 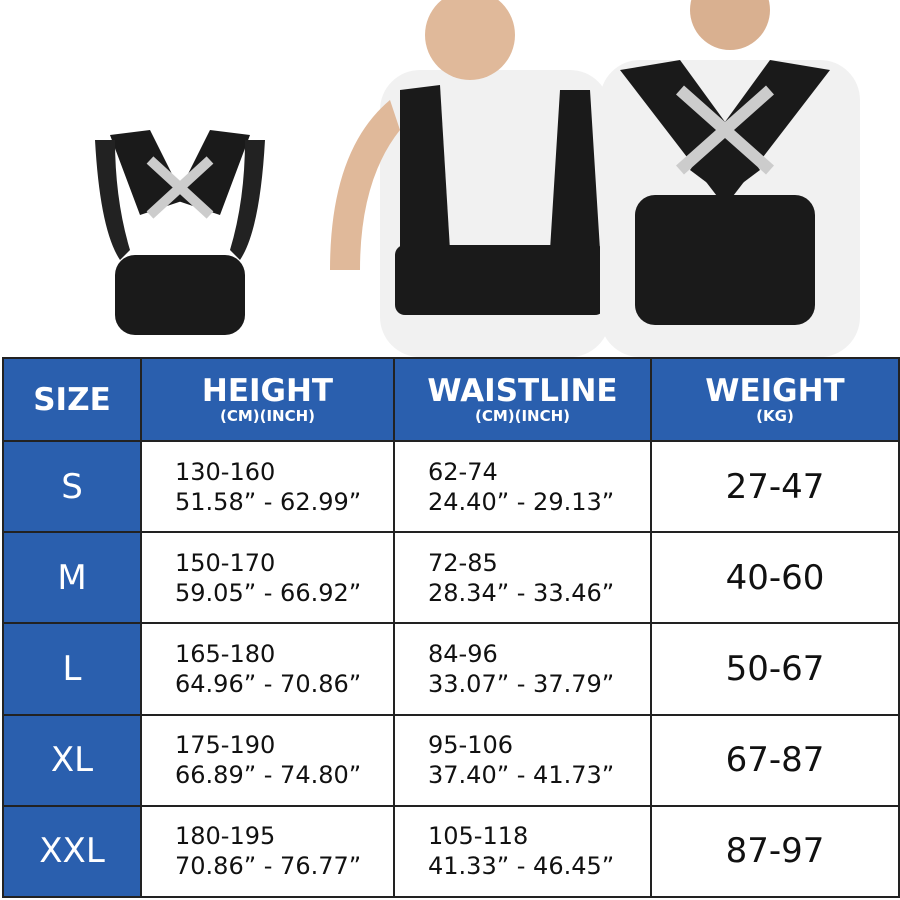 What do you see at coordinates (521, 501) in the screenshot?
I see `waist-inch: 24.40” - 29.13”` at bounding box center [521, 501].